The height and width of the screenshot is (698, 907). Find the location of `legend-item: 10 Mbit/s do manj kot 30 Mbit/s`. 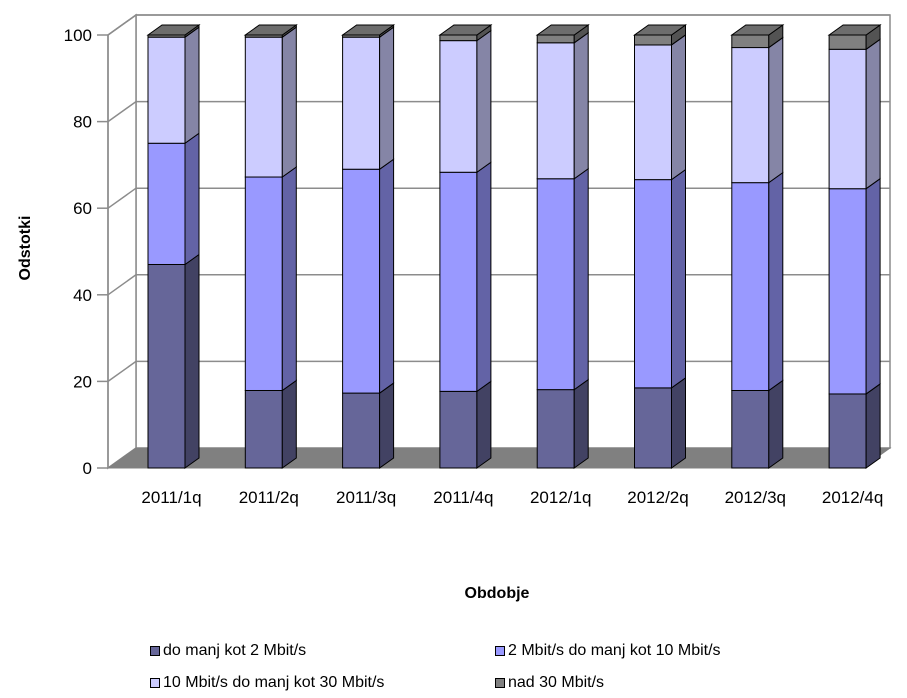

legend-item: 10 Mbit/s do manj kot 30 Mbit/s is located at coordinates (267, 683).